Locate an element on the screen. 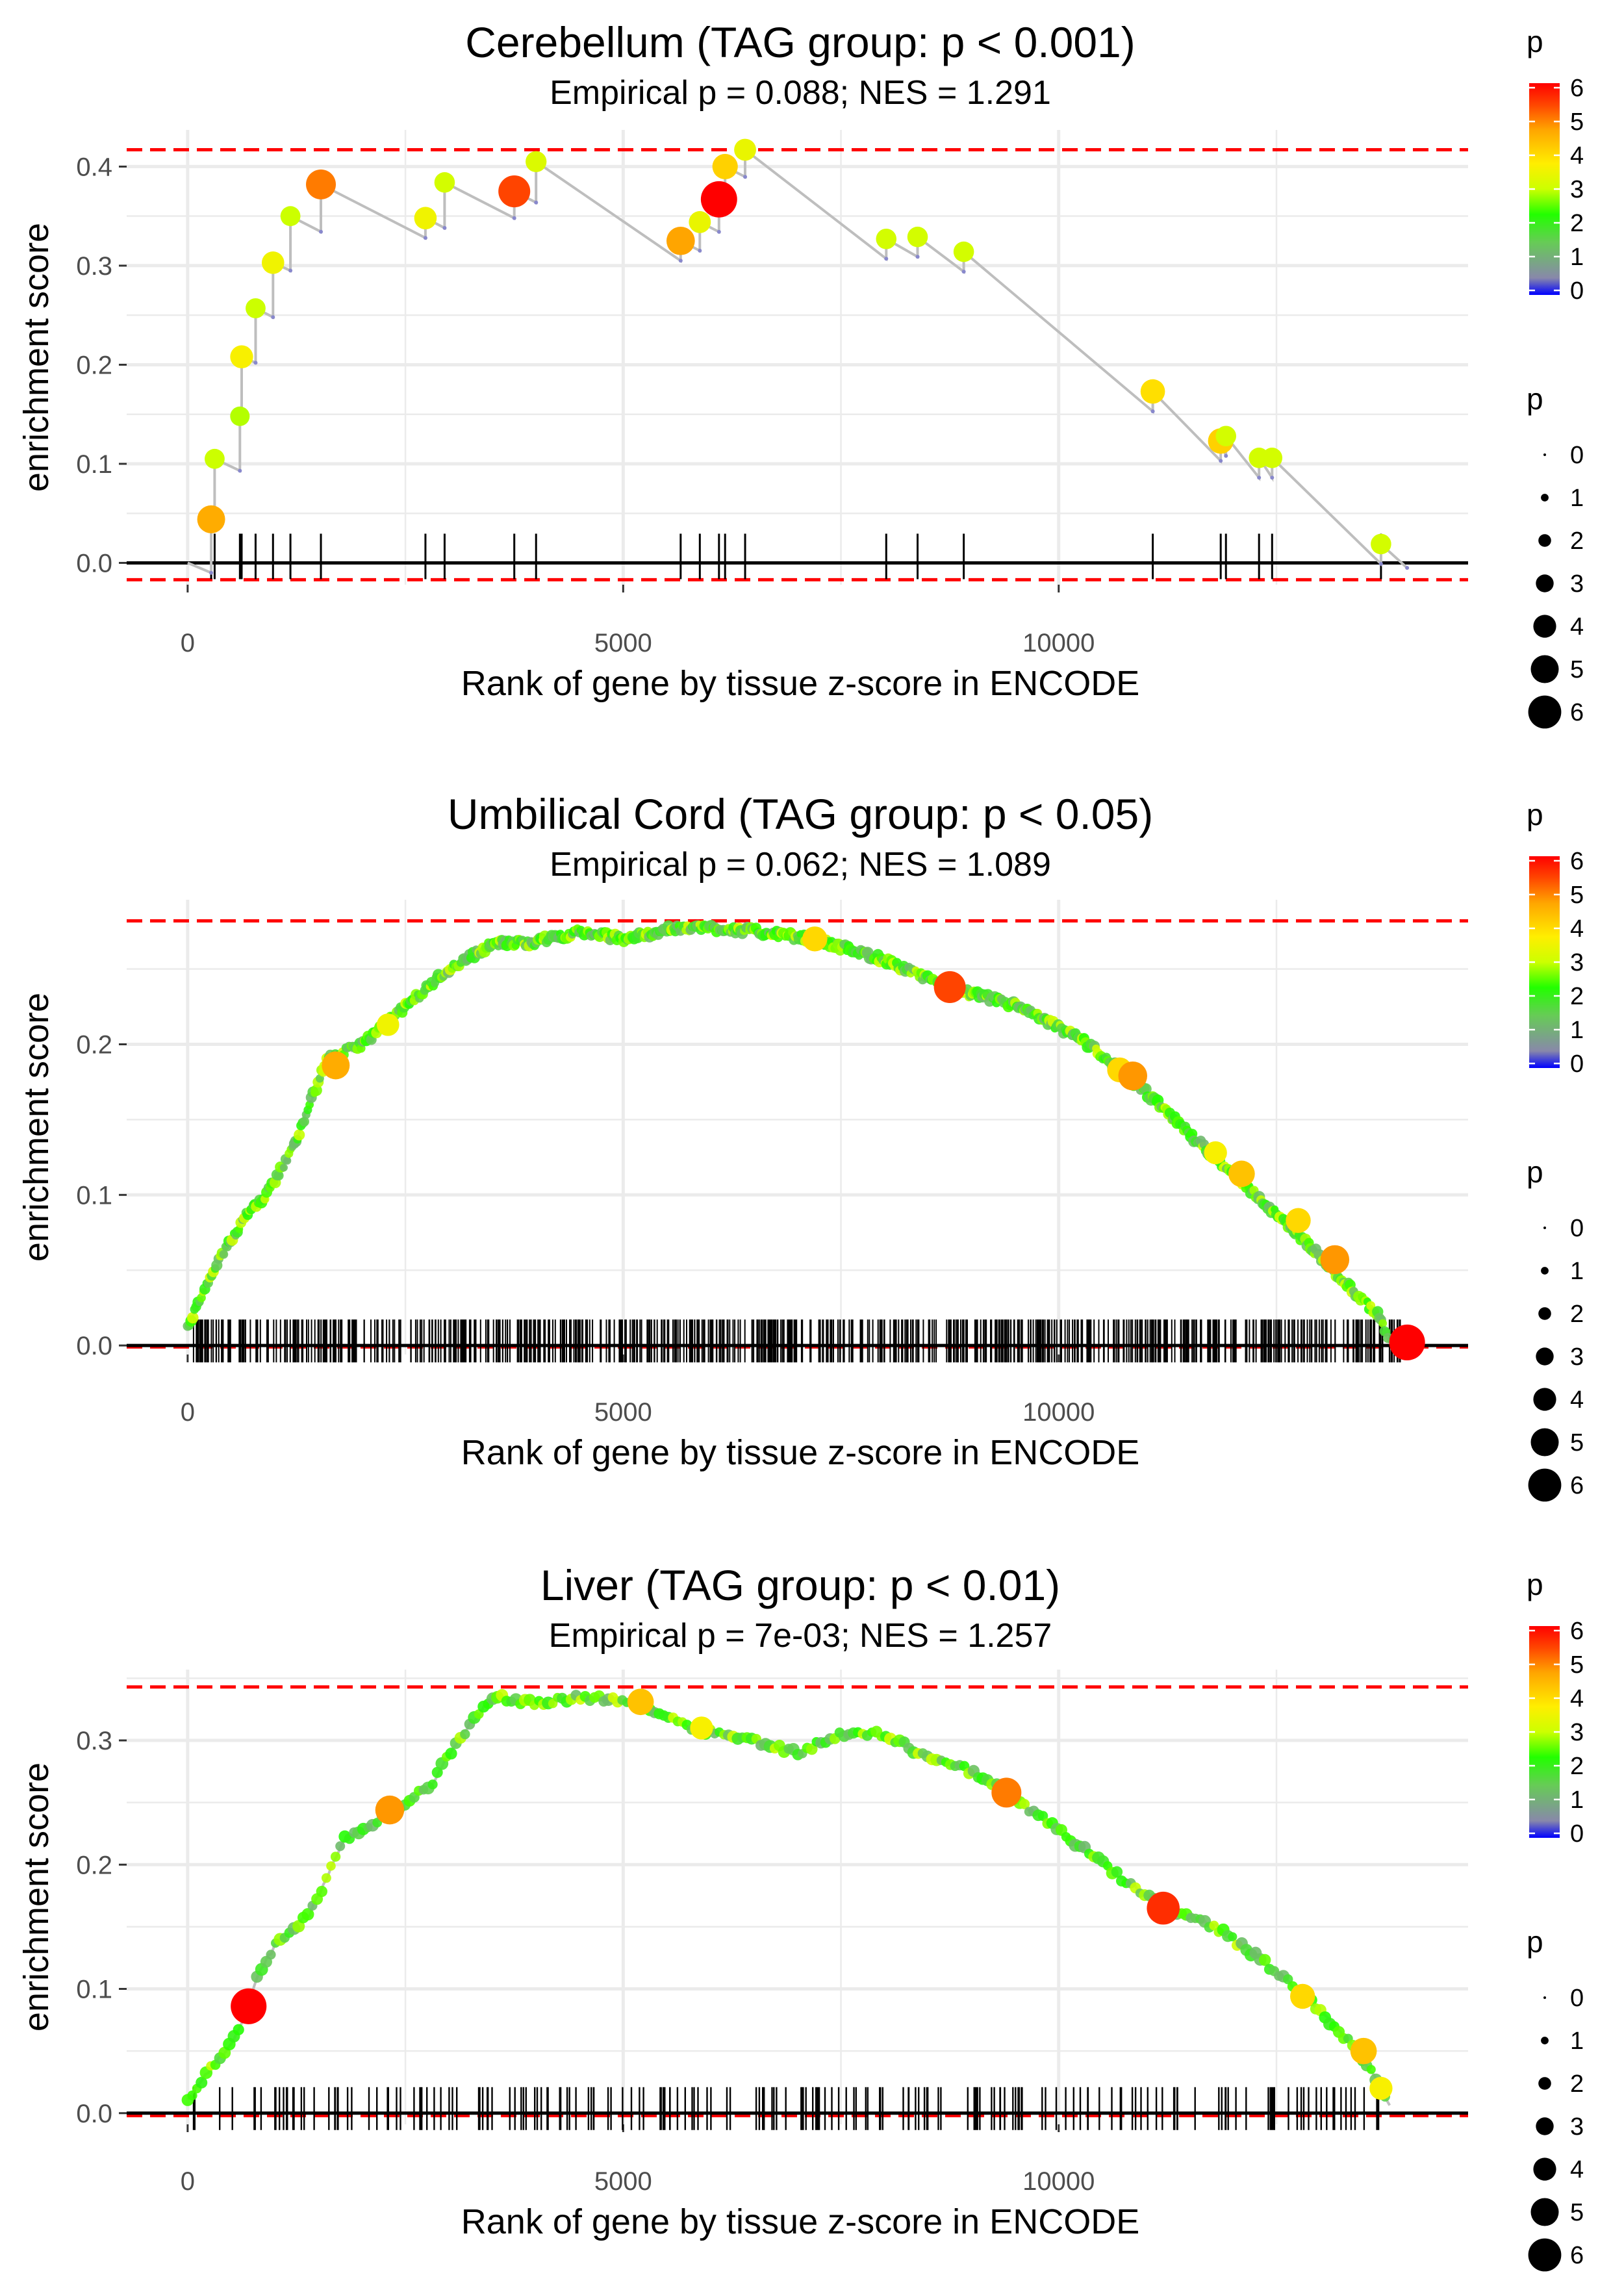 Image resolution: width=1624 pixels, height=2277 pixels. x-tick-label: 5000 is located at coordinates (623, 2181).